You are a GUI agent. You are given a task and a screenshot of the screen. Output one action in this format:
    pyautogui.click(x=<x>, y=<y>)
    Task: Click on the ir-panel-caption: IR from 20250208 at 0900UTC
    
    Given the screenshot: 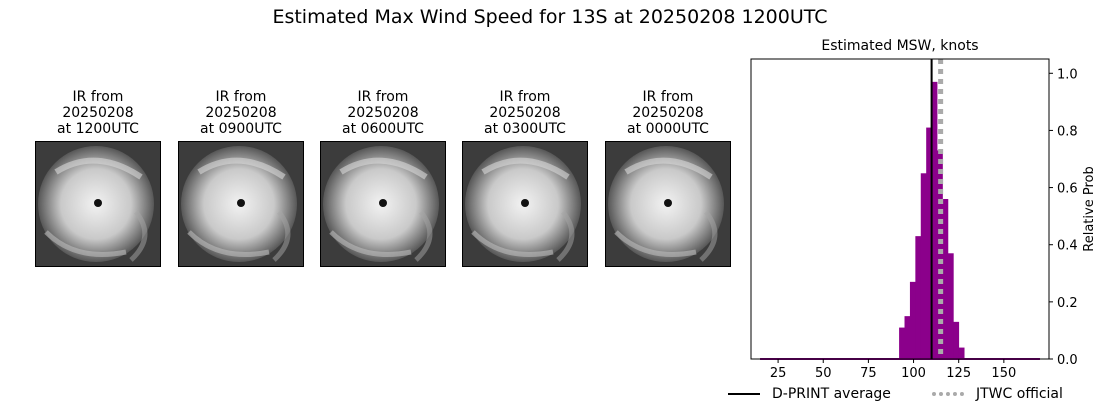 What is the action you would take?
    pyautogui.click(x=241, y=114)
    